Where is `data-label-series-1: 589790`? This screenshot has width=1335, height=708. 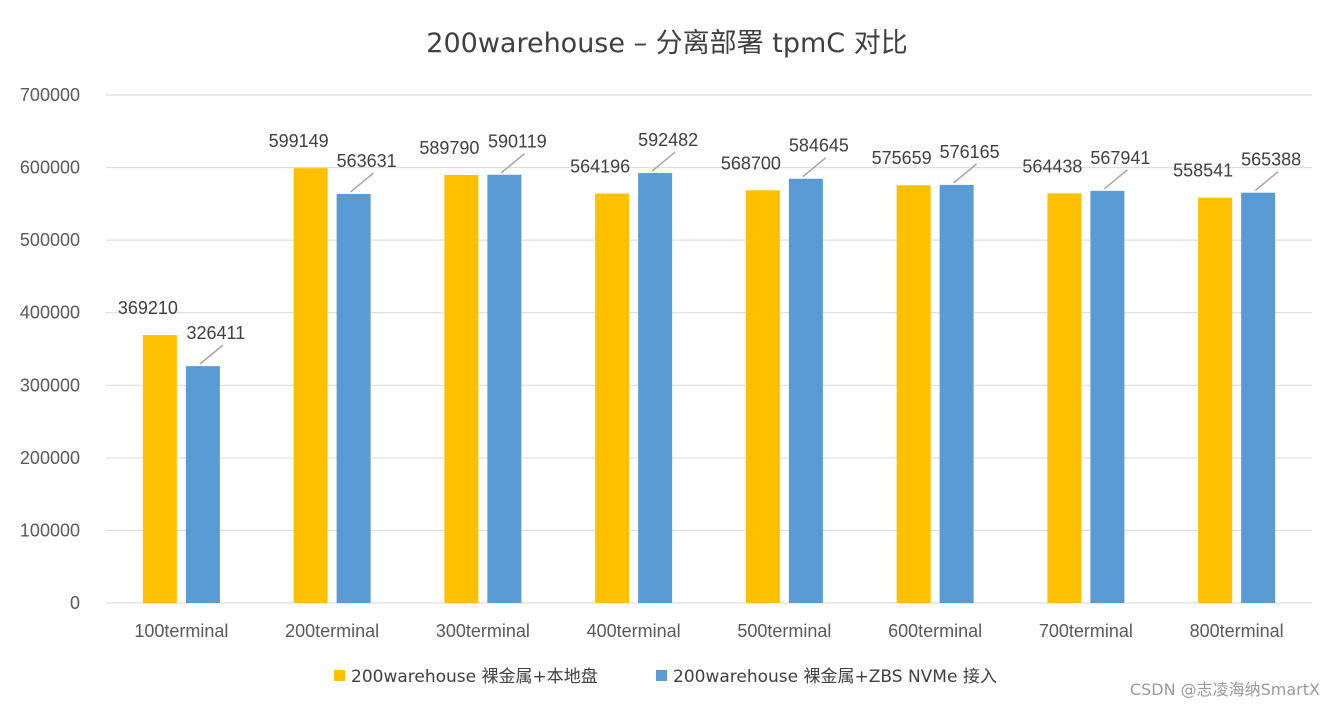 data-label-series-1: 589790 is located at coordinates (449, 148).